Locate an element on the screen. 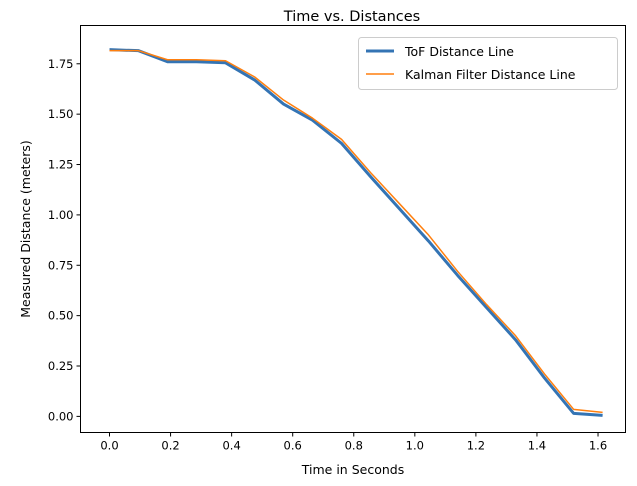 The height and width of the screenshot is (486, 637). y-tick-label: 1.75 is located at coordinates (61, 64).